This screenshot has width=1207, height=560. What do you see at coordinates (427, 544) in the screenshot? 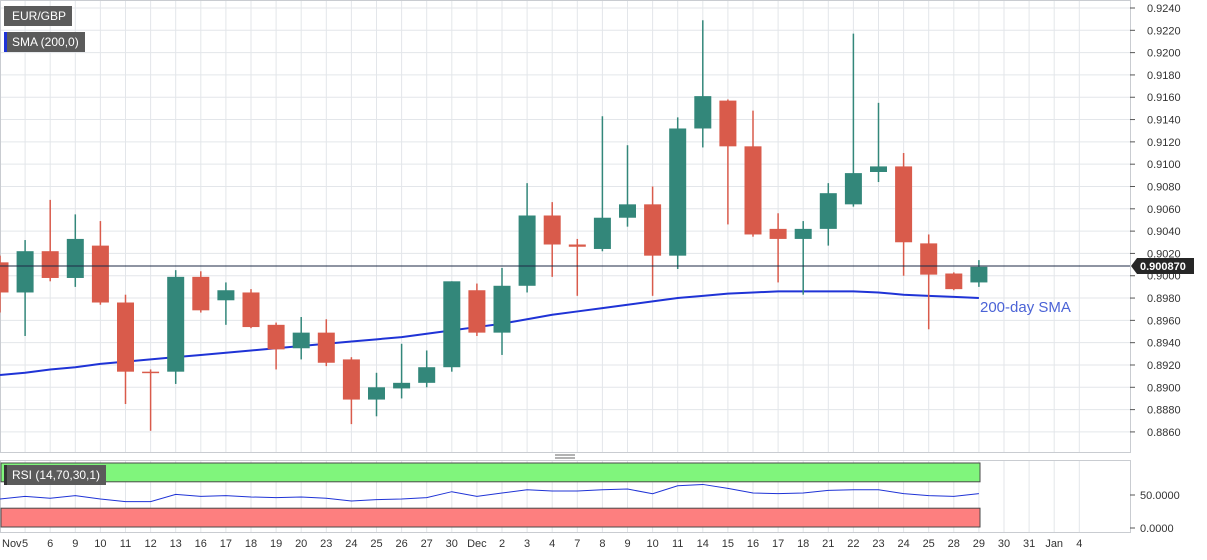
I see `x-tick-label: 27` at bounding box center [427, 544].